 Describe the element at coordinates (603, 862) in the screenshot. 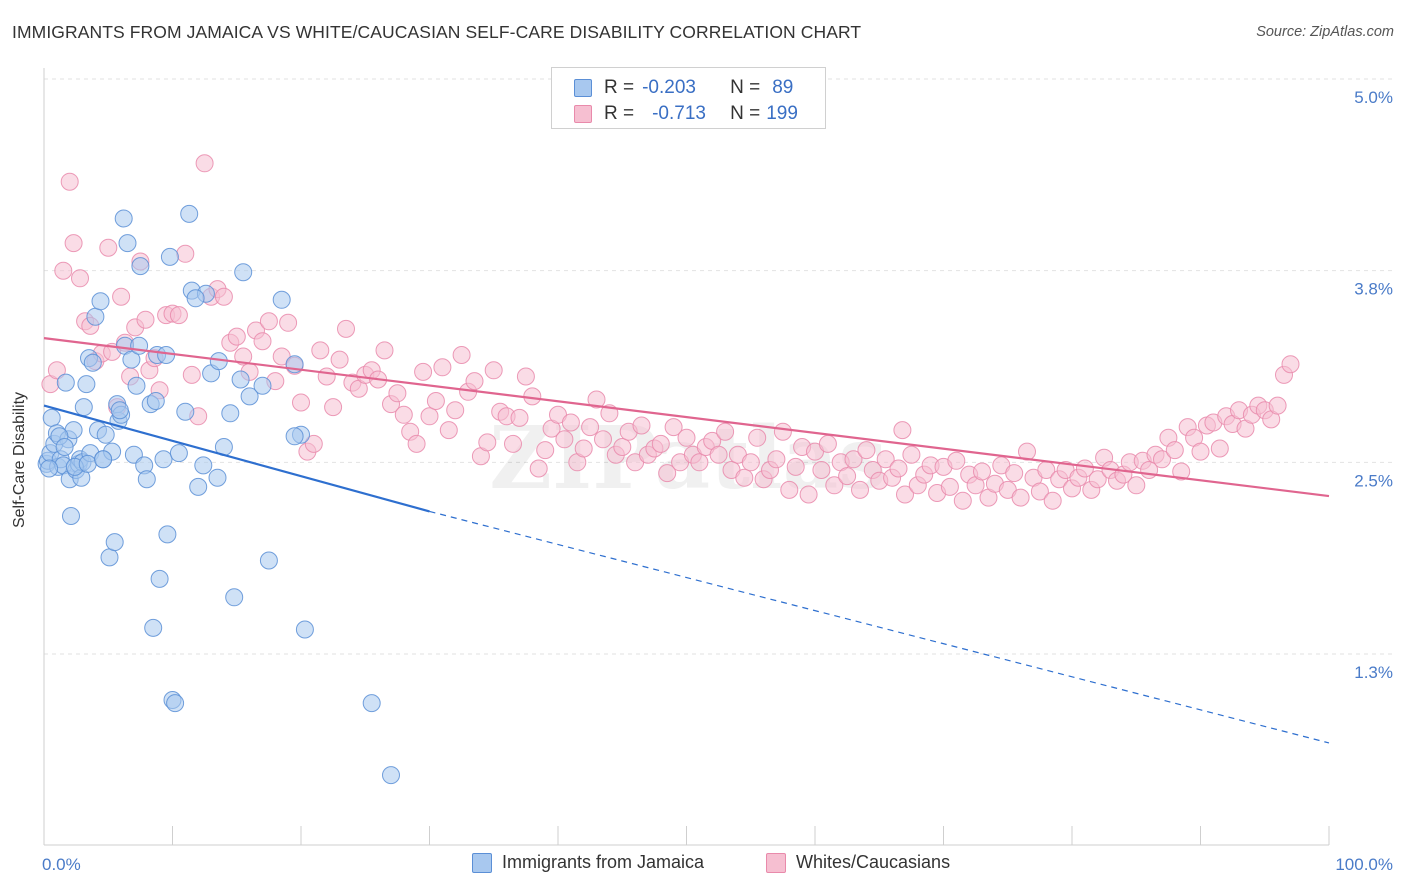

I see `legend-label: Immigrants from Jamaica` at that location.